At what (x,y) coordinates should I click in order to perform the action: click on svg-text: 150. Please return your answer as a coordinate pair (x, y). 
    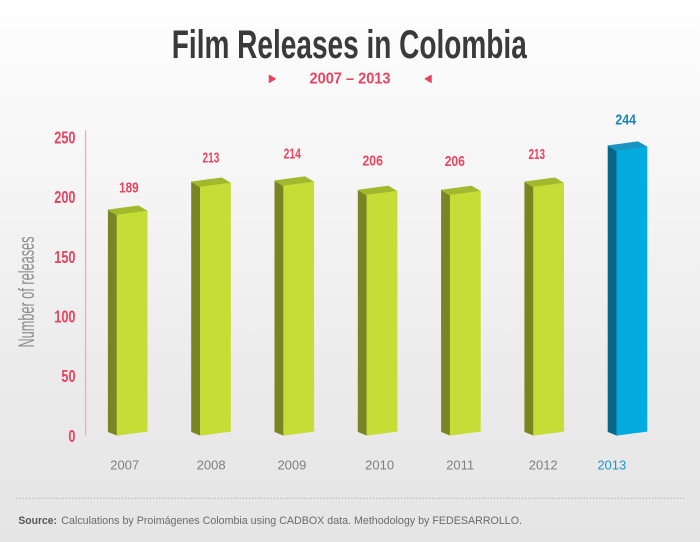
    Looking at the image, I should click on (64, 257).